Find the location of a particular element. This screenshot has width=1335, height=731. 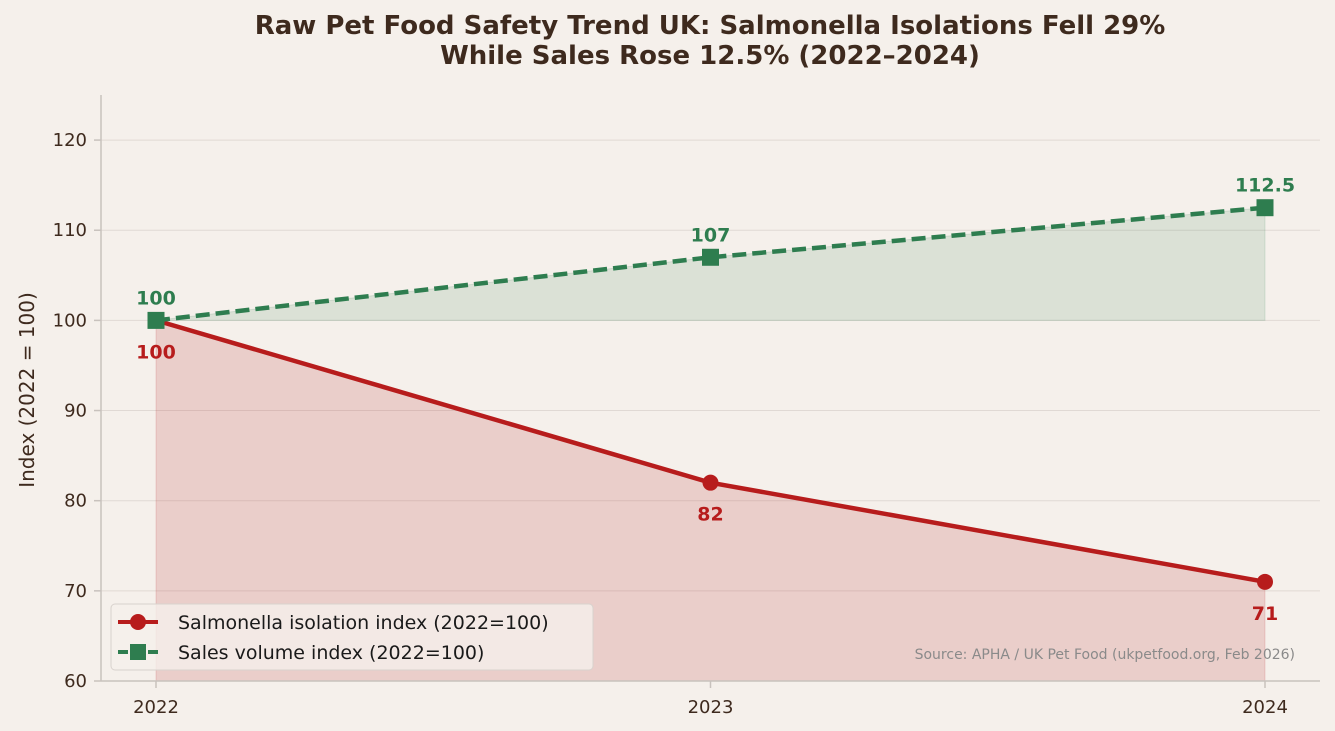

y-tick-label-120: 120 is located at coordinates (70, 140).